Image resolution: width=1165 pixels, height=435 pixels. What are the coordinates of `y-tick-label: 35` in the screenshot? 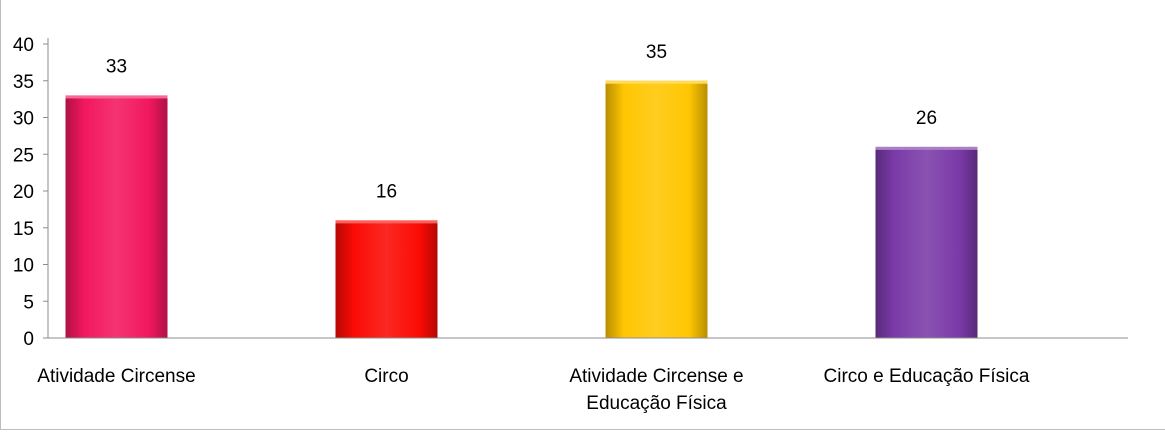 It's located at (23, 82).